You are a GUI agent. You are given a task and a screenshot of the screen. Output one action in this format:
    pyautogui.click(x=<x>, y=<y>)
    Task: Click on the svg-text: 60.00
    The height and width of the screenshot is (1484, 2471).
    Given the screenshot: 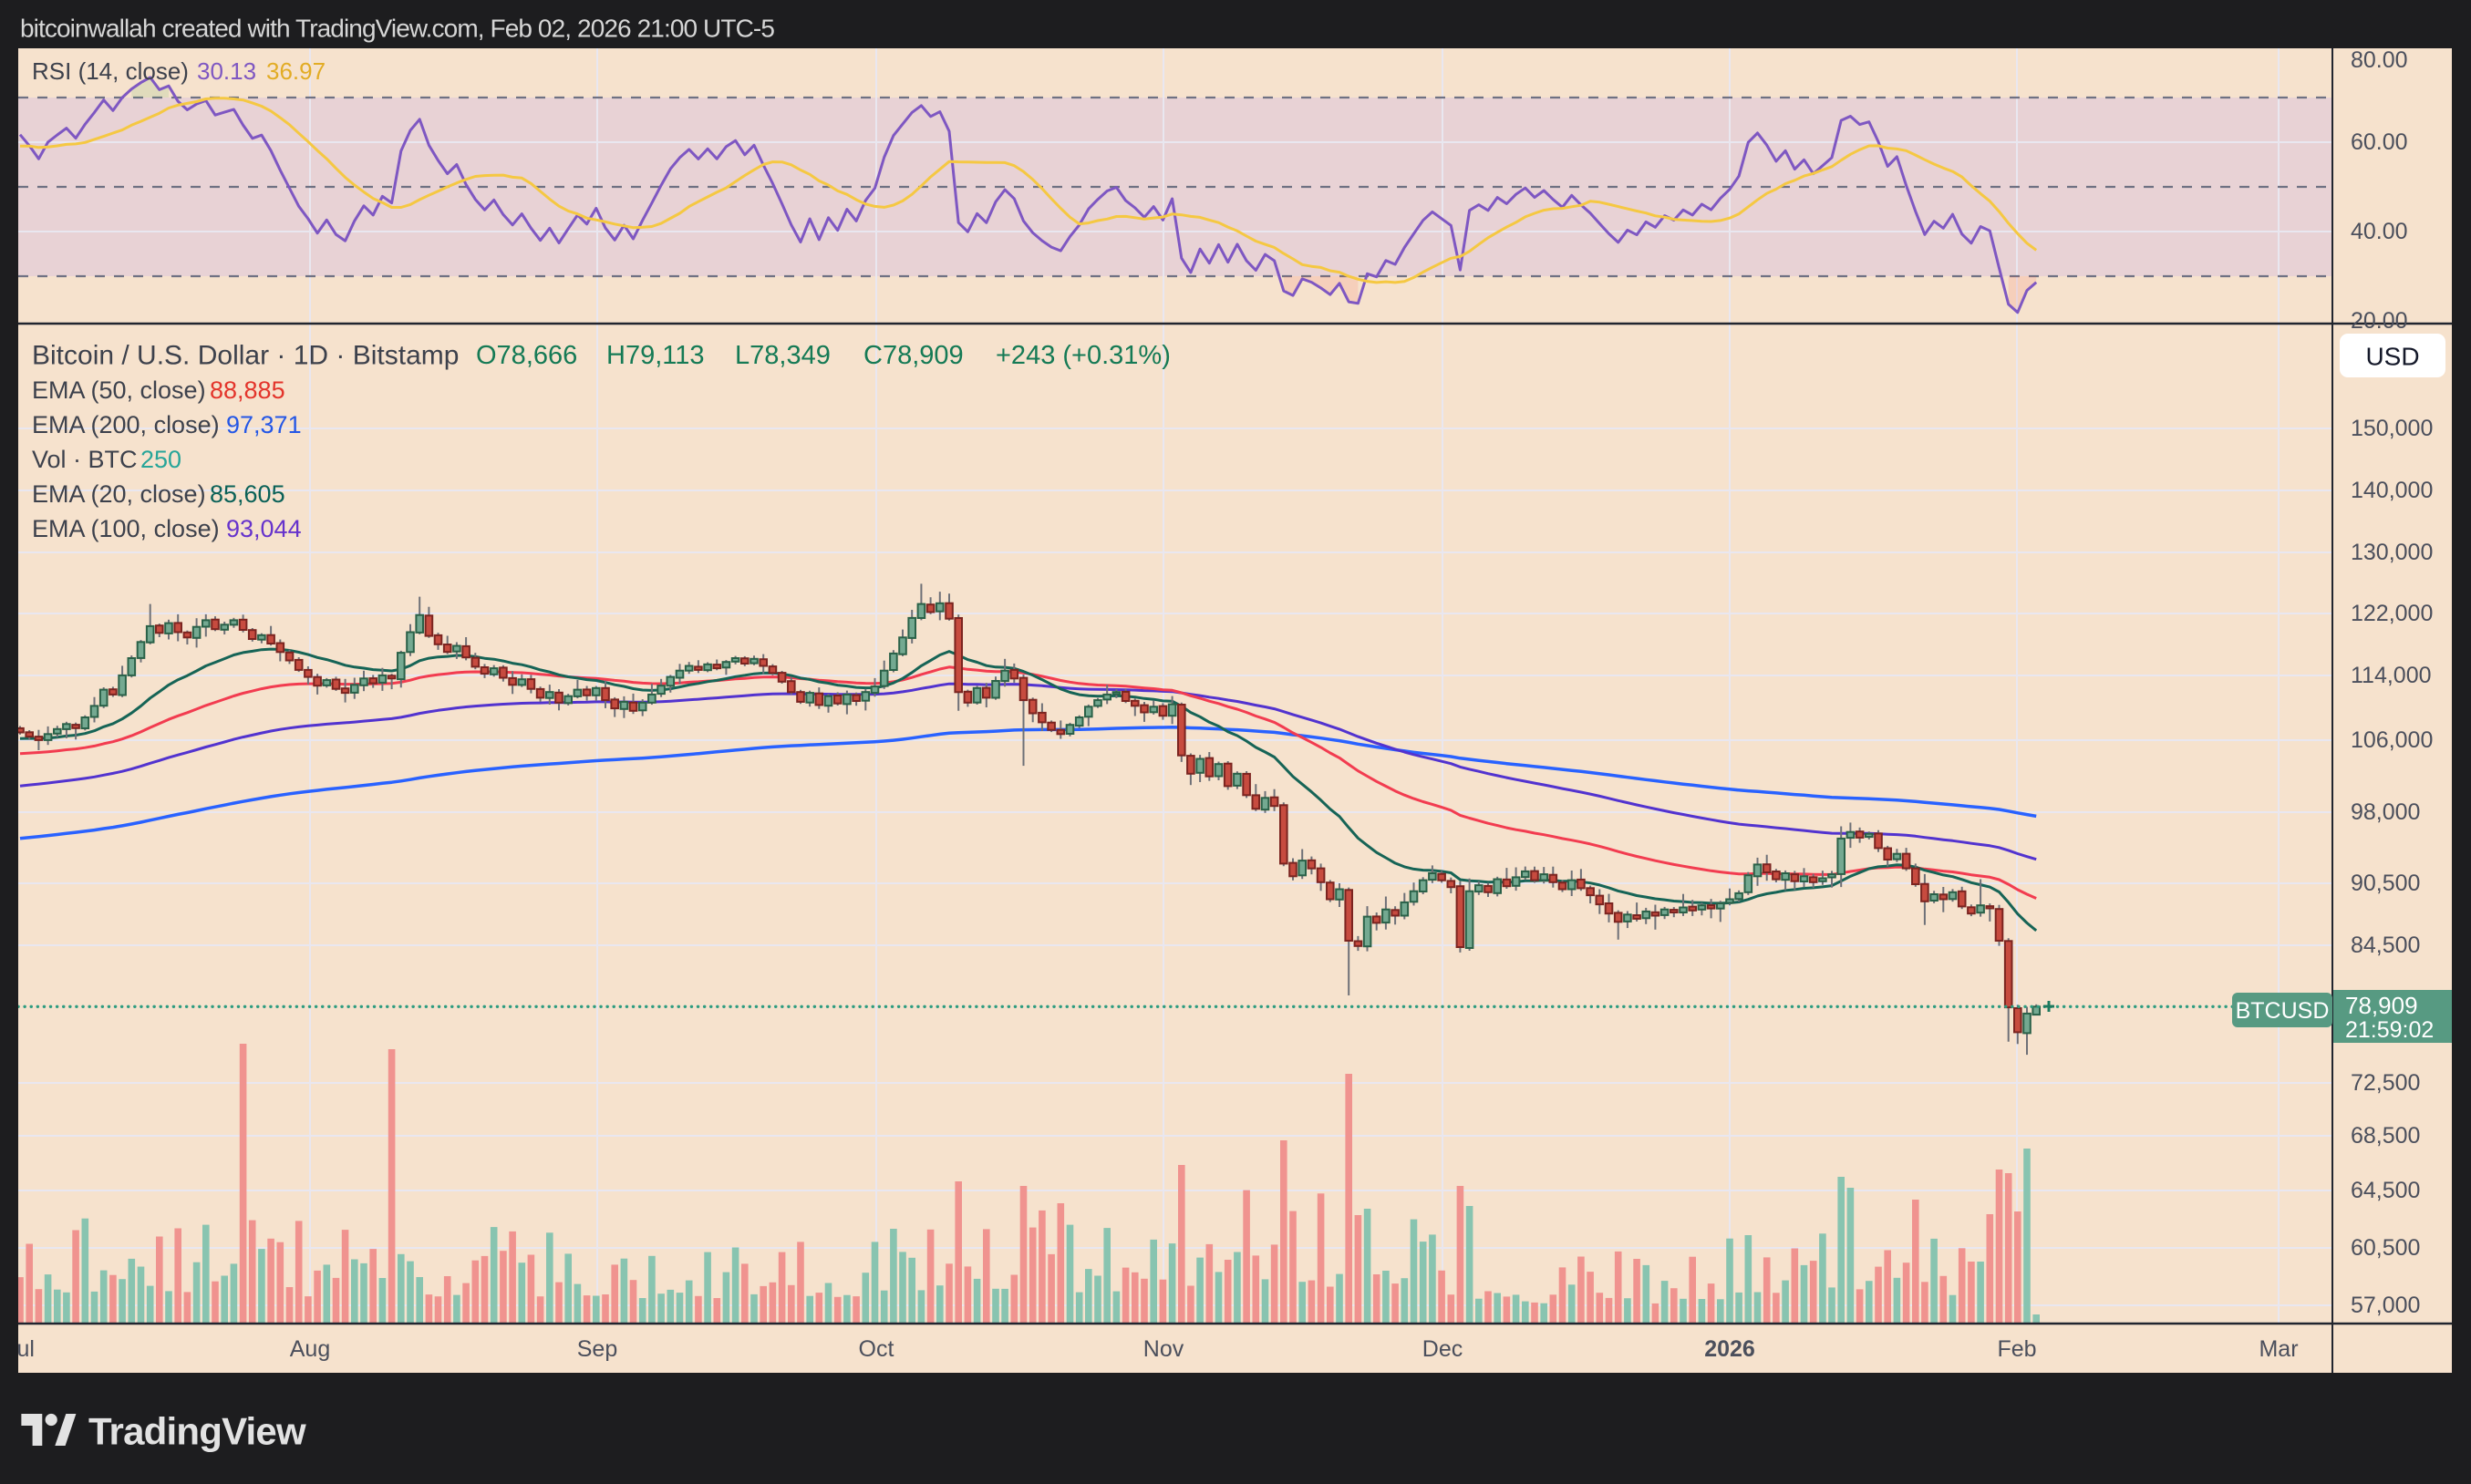 What is the action you would take?
    pyautogui.click(x=2379, y=142)
    